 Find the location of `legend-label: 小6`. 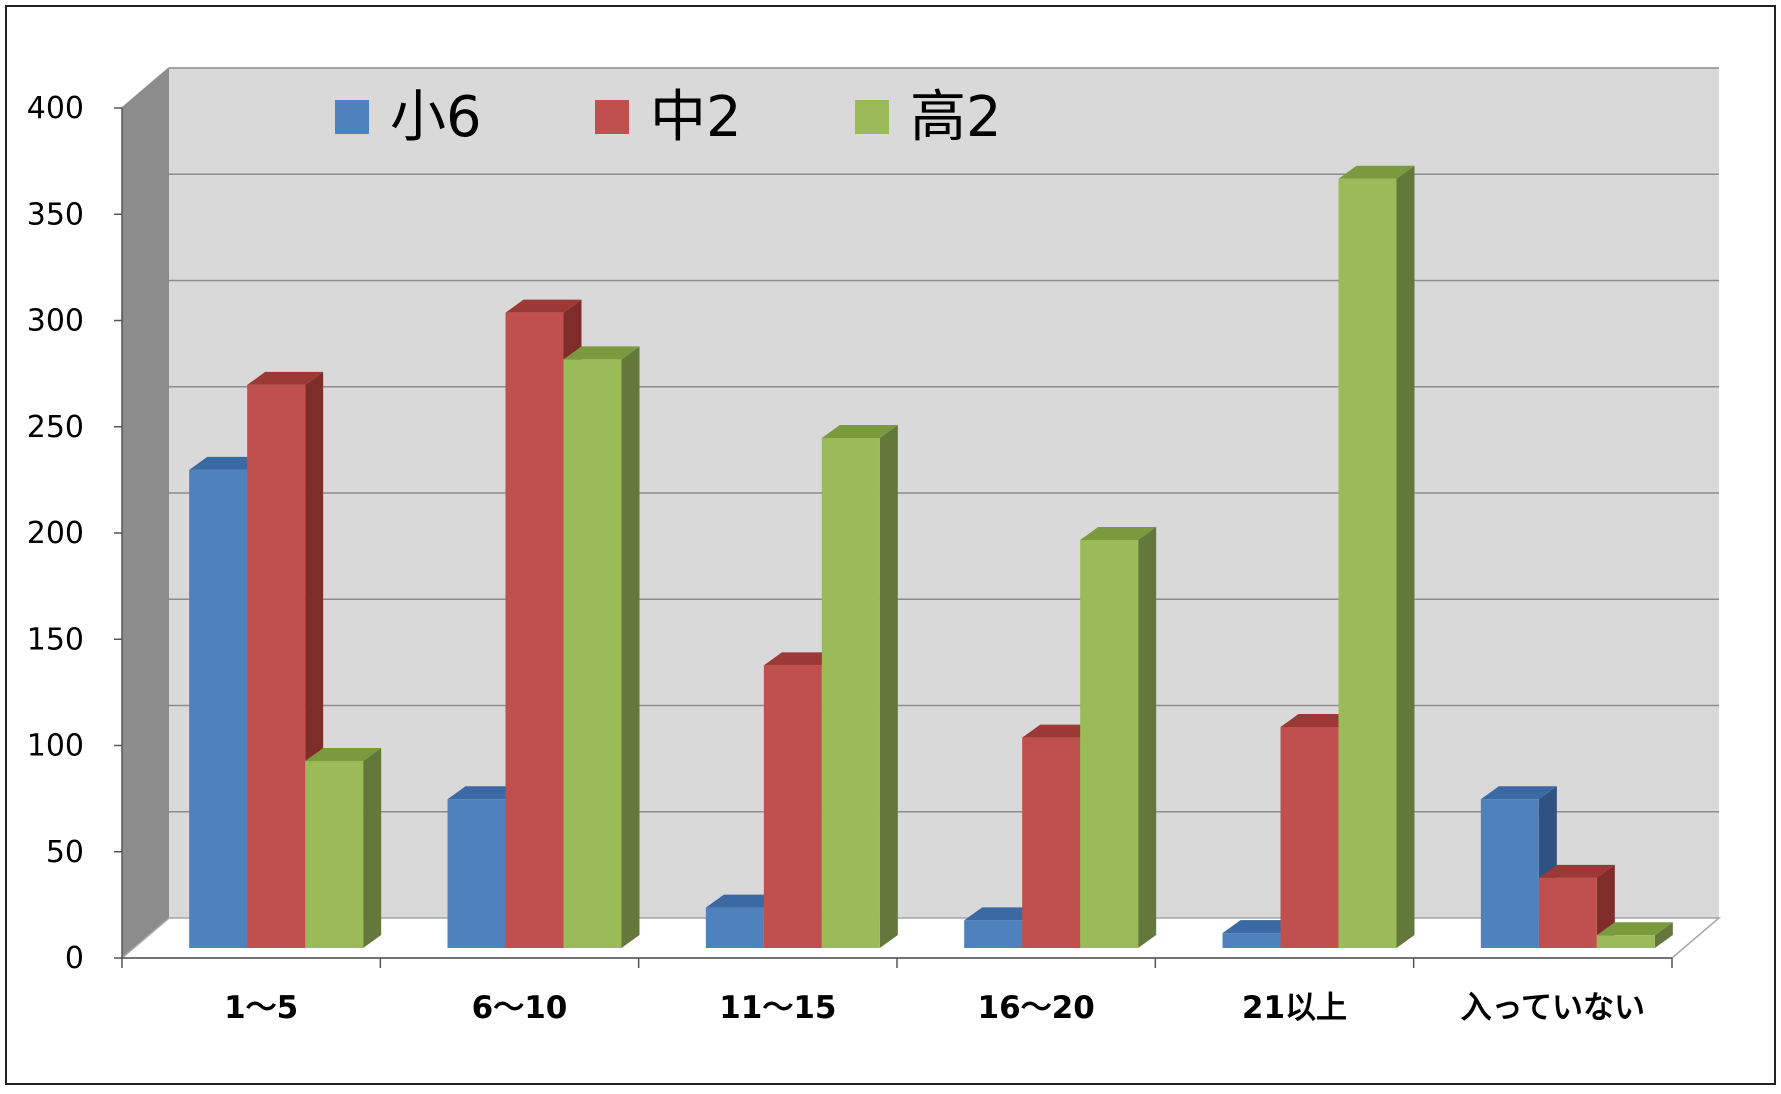

legend-label: 小6 is located at coordinates (436, 117).